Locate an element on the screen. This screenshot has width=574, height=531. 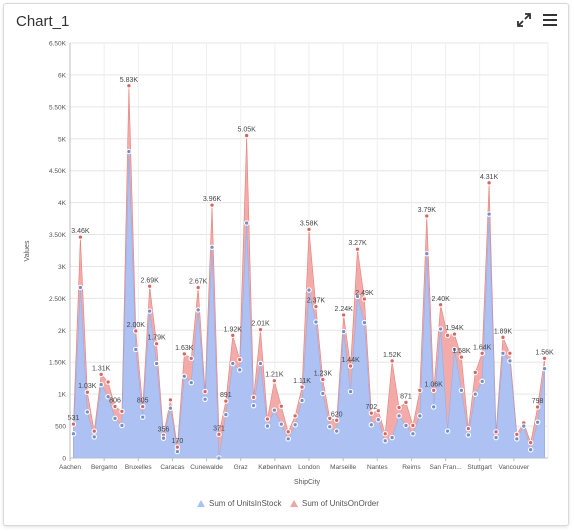
expand-arrows-icon is located at coordinates (524, 20).